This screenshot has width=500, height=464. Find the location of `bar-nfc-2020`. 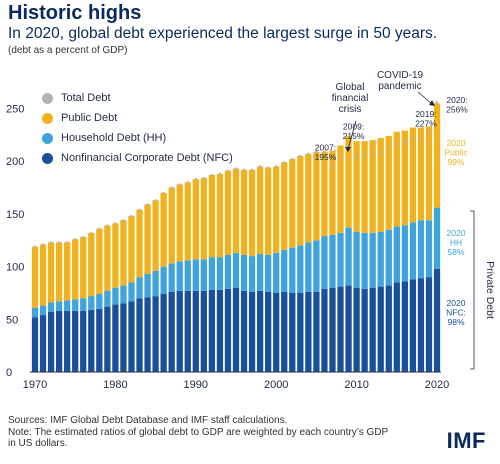

bar-nfc-2020 is located at coordinates (437, 320).